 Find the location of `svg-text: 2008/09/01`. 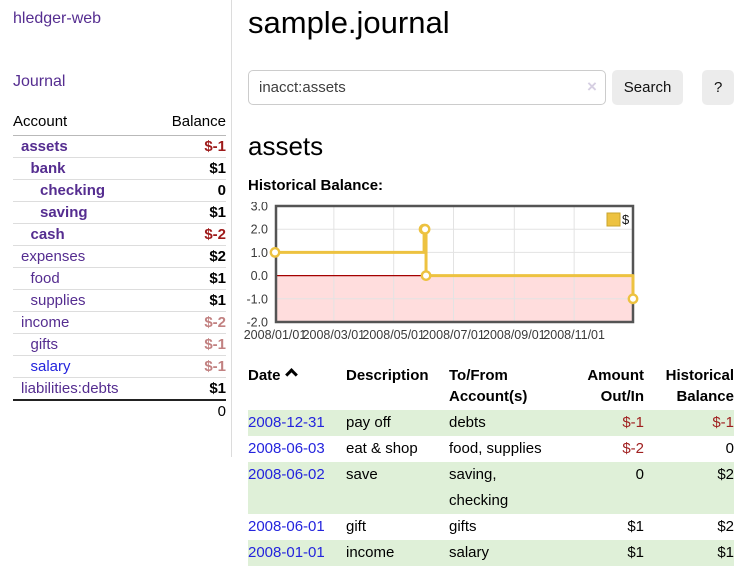

svg-text: 2008/09/01 is located at coordinates (514, 335).